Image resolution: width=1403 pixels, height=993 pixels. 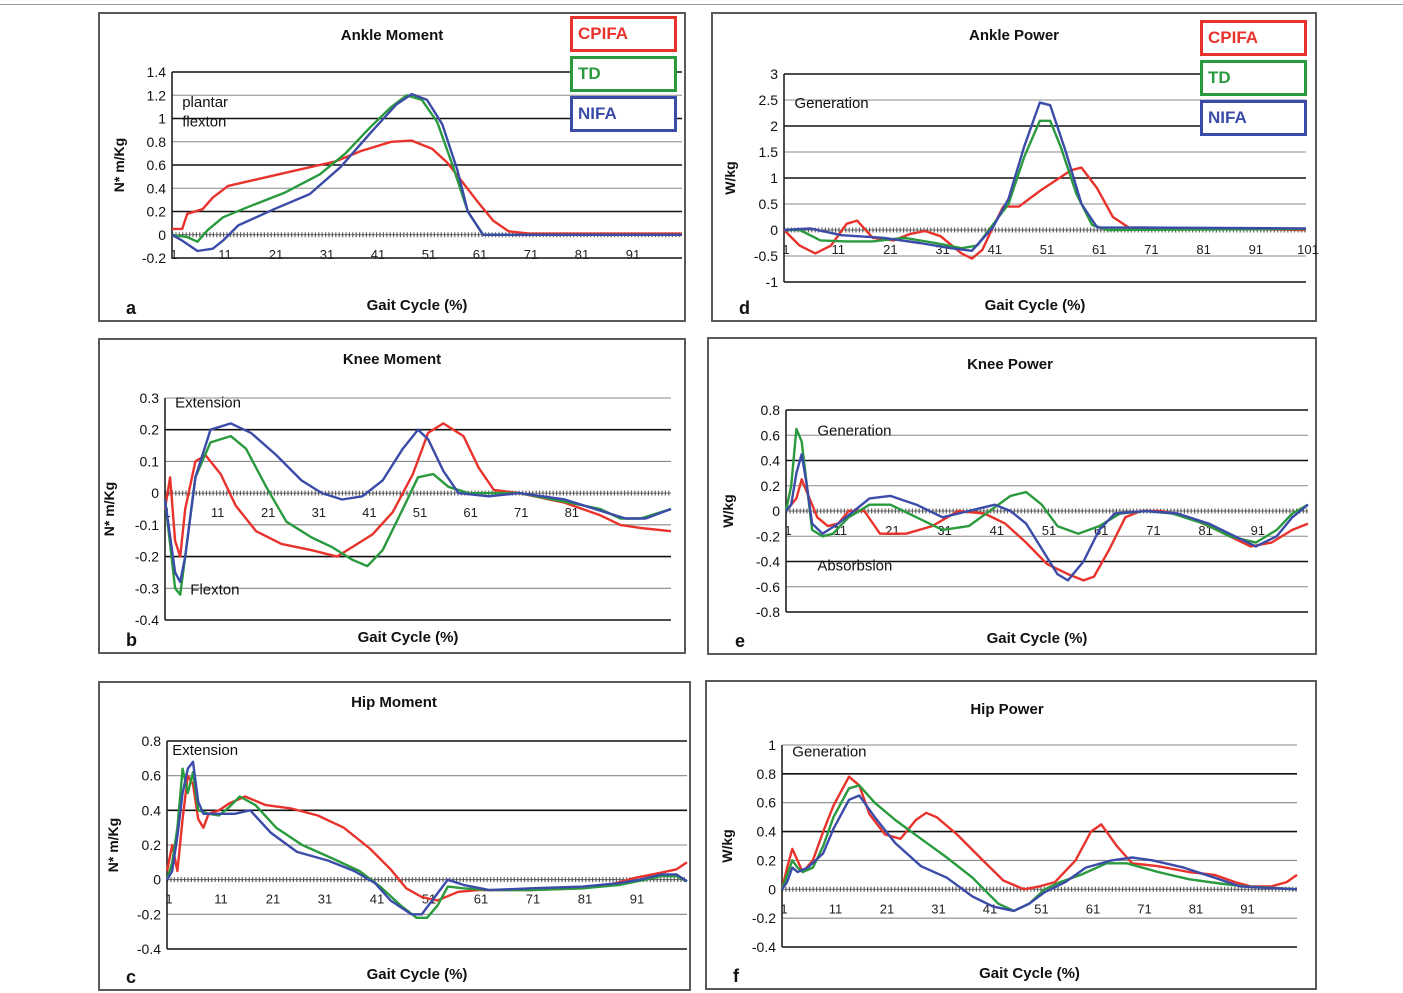 What do you see at coordinates (744, 308) in the screenshot?
I see `panel-letter: d` at bounding box center [744, 308].